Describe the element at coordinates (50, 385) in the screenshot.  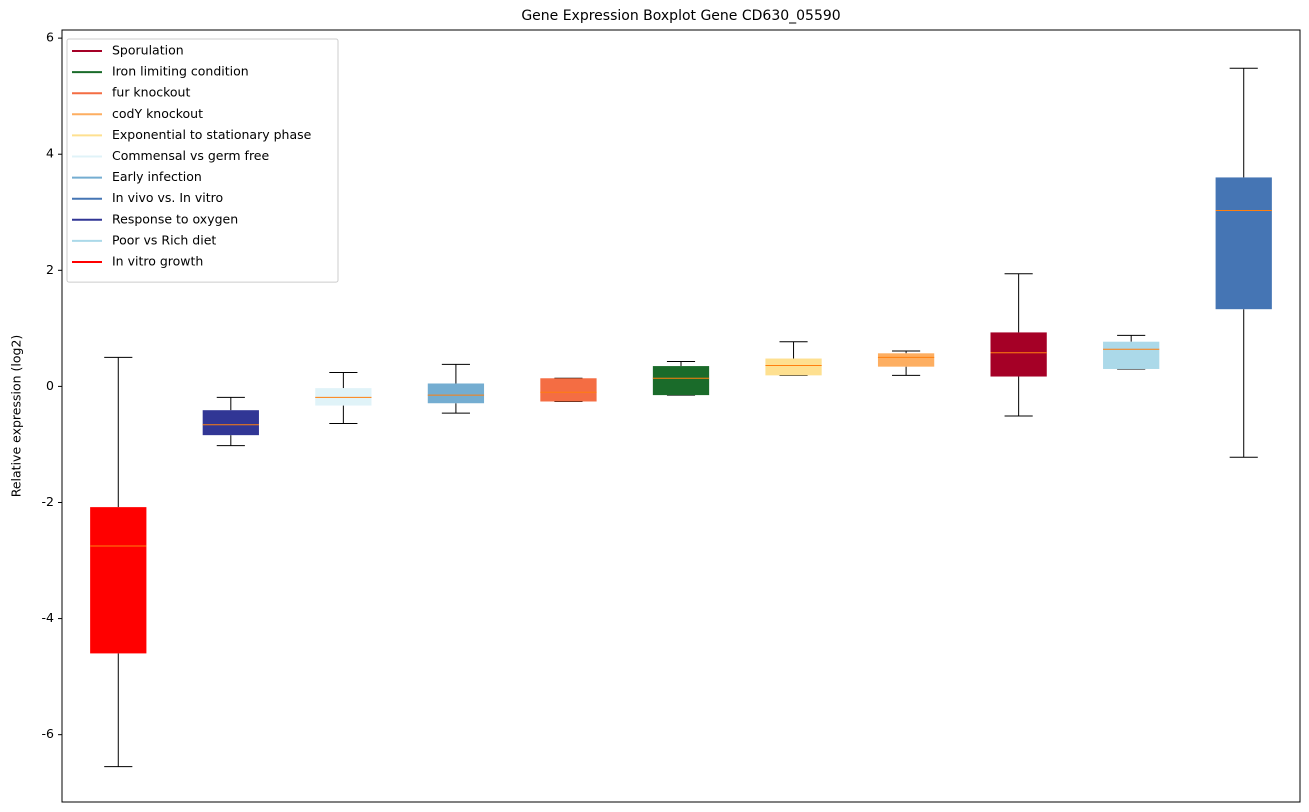
I see `y-tick-label: 0` at that location.